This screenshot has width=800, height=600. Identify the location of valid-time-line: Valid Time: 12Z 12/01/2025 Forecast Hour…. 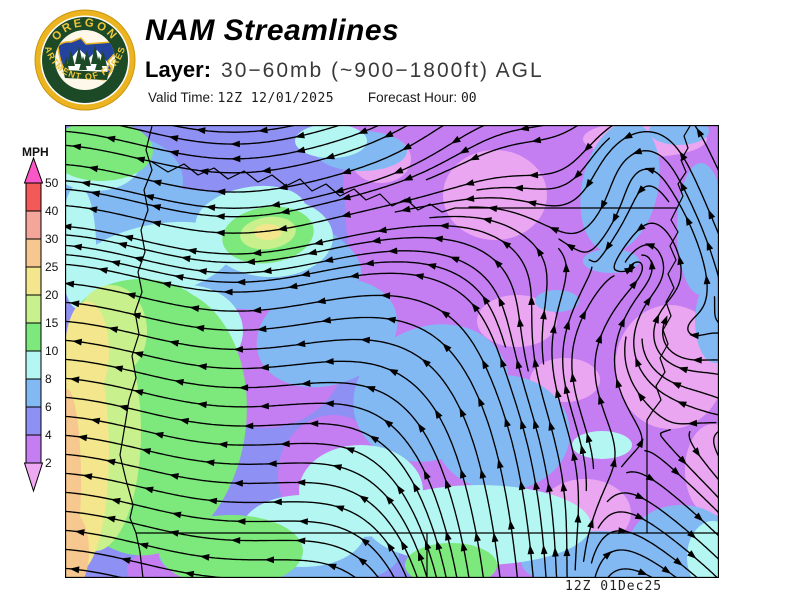
(312, 98).